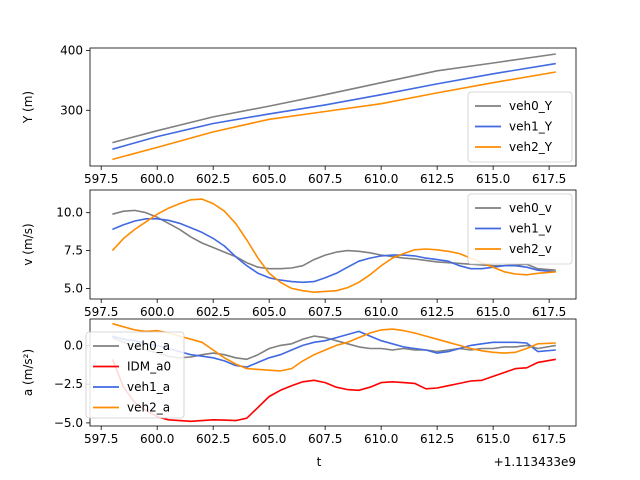 This screenshot has width=640, height=480. Describe the element at coordinates (68, 423) in the screenshot. I see `y-tick-label: −5.0` at that location.